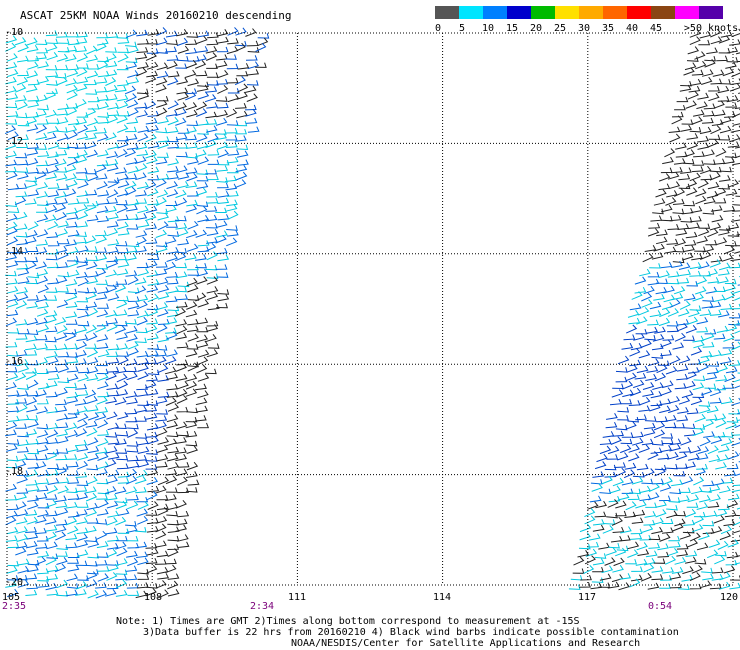 The image size is (740, 650). I want to click on legend-label: 15, so click(512, 28).